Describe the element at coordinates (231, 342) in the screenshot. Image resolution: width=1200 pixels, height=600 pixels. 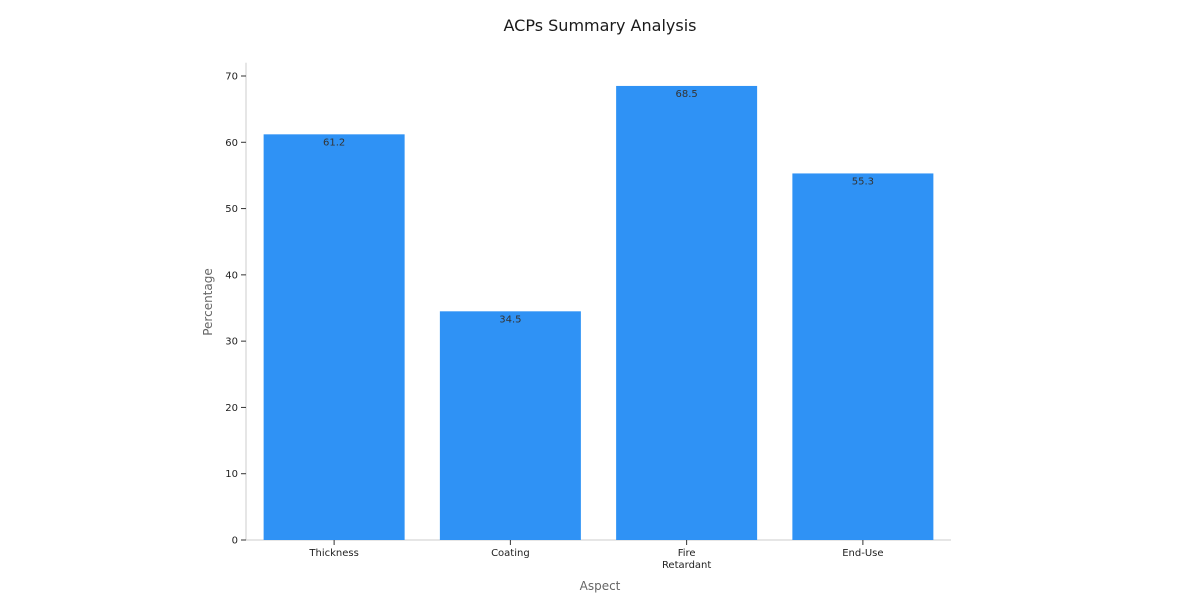
I see `y-tick-label: 30` at that location.